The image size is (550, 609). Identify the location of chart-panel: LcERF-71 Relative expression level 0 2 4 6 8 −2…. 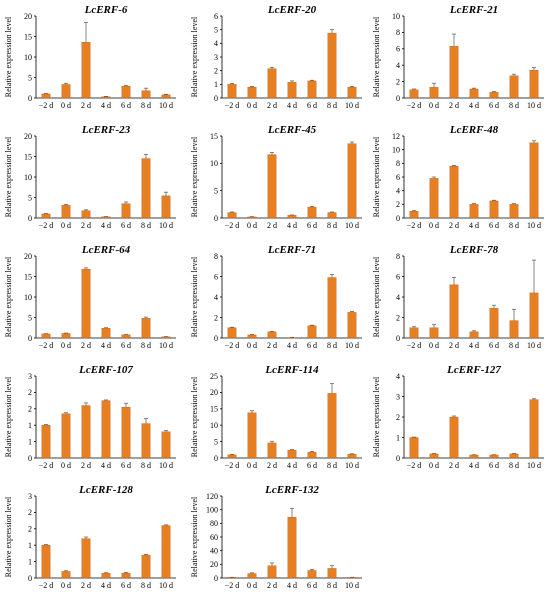
(276, 297).